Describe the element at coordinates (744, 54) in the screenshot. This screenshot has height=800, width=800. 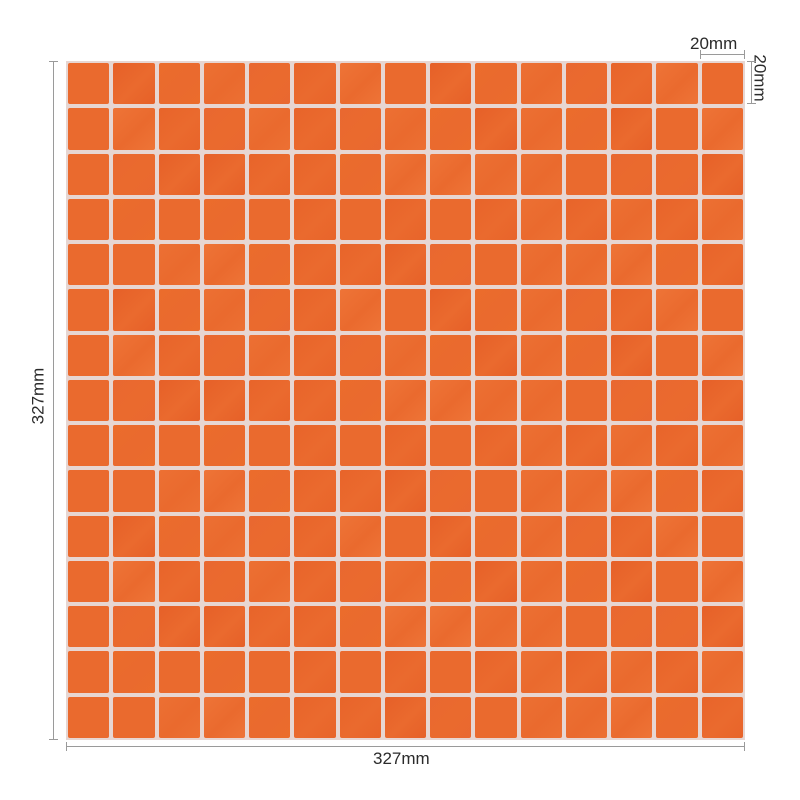
I see `tile-width-tick-right` at that location.